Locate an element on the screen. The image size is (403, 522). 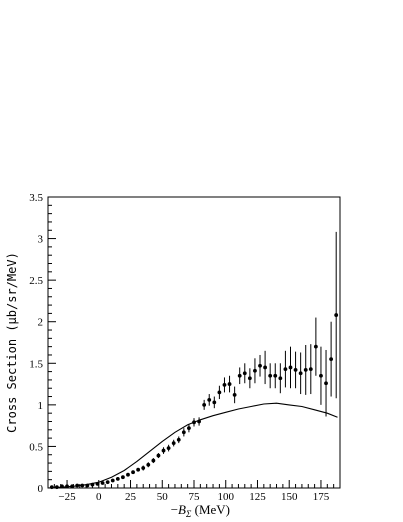
x-tick-label: 25 is located at coordinates (131, 497).